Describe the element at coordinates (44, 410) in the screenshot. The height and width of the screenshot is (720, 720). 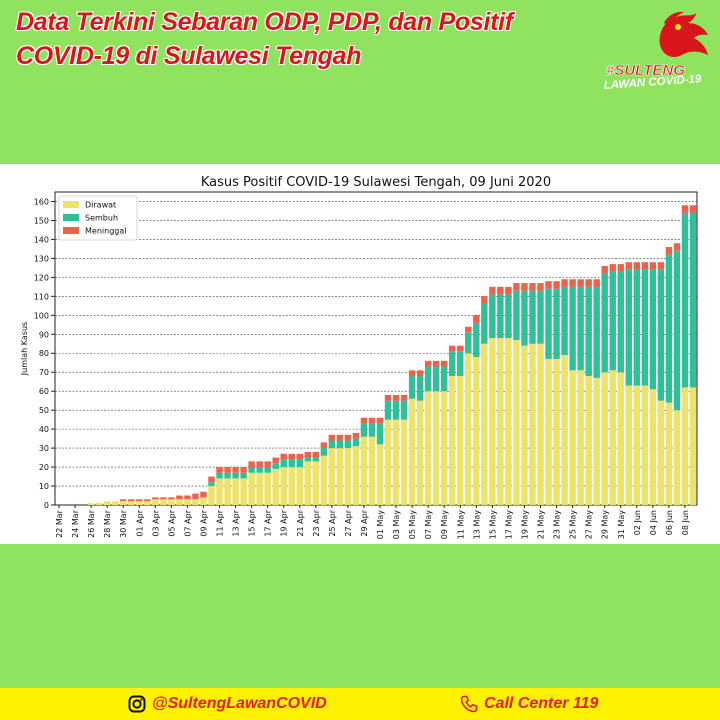
I see `y-tick-label: 50` at that location.